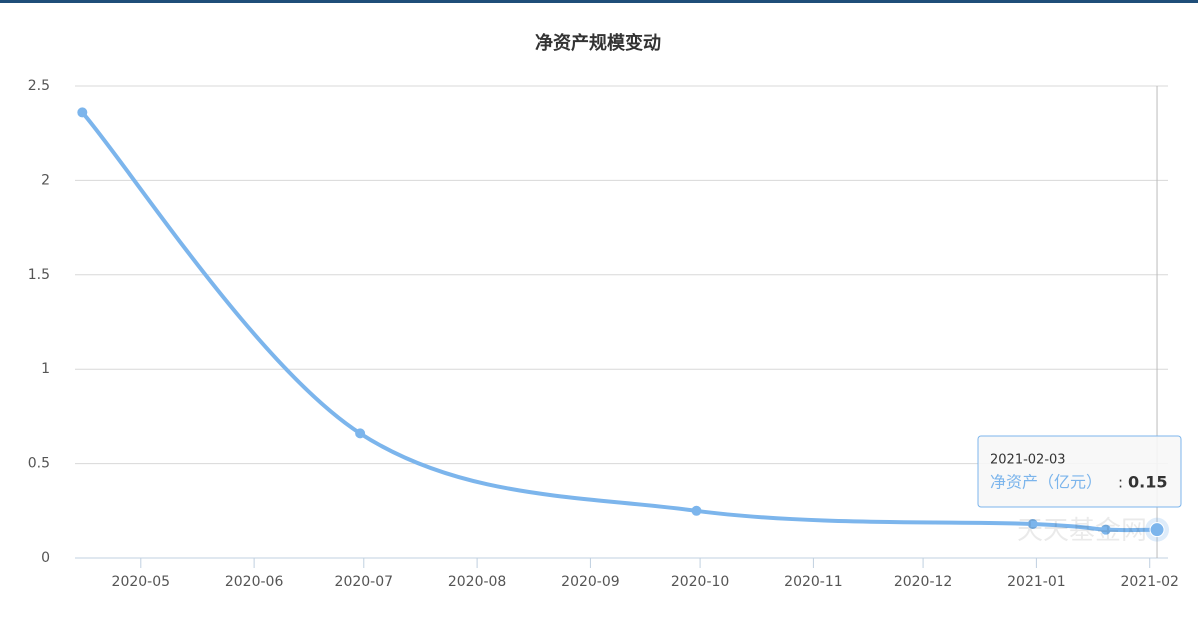  I want to click on tooltip-date: 2021-02-03, so click(1028, 460).